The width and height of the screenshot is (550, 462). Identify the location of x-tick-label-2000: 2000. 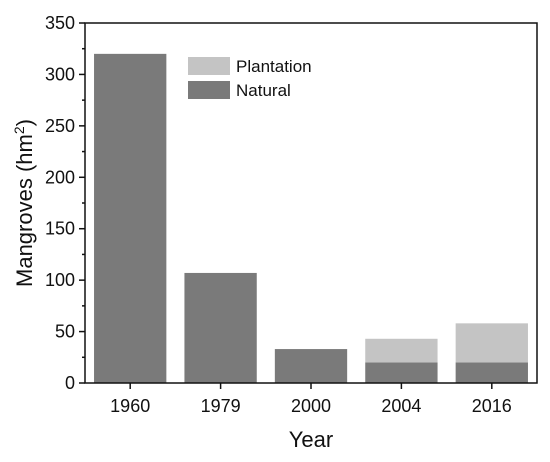
(311, 406).